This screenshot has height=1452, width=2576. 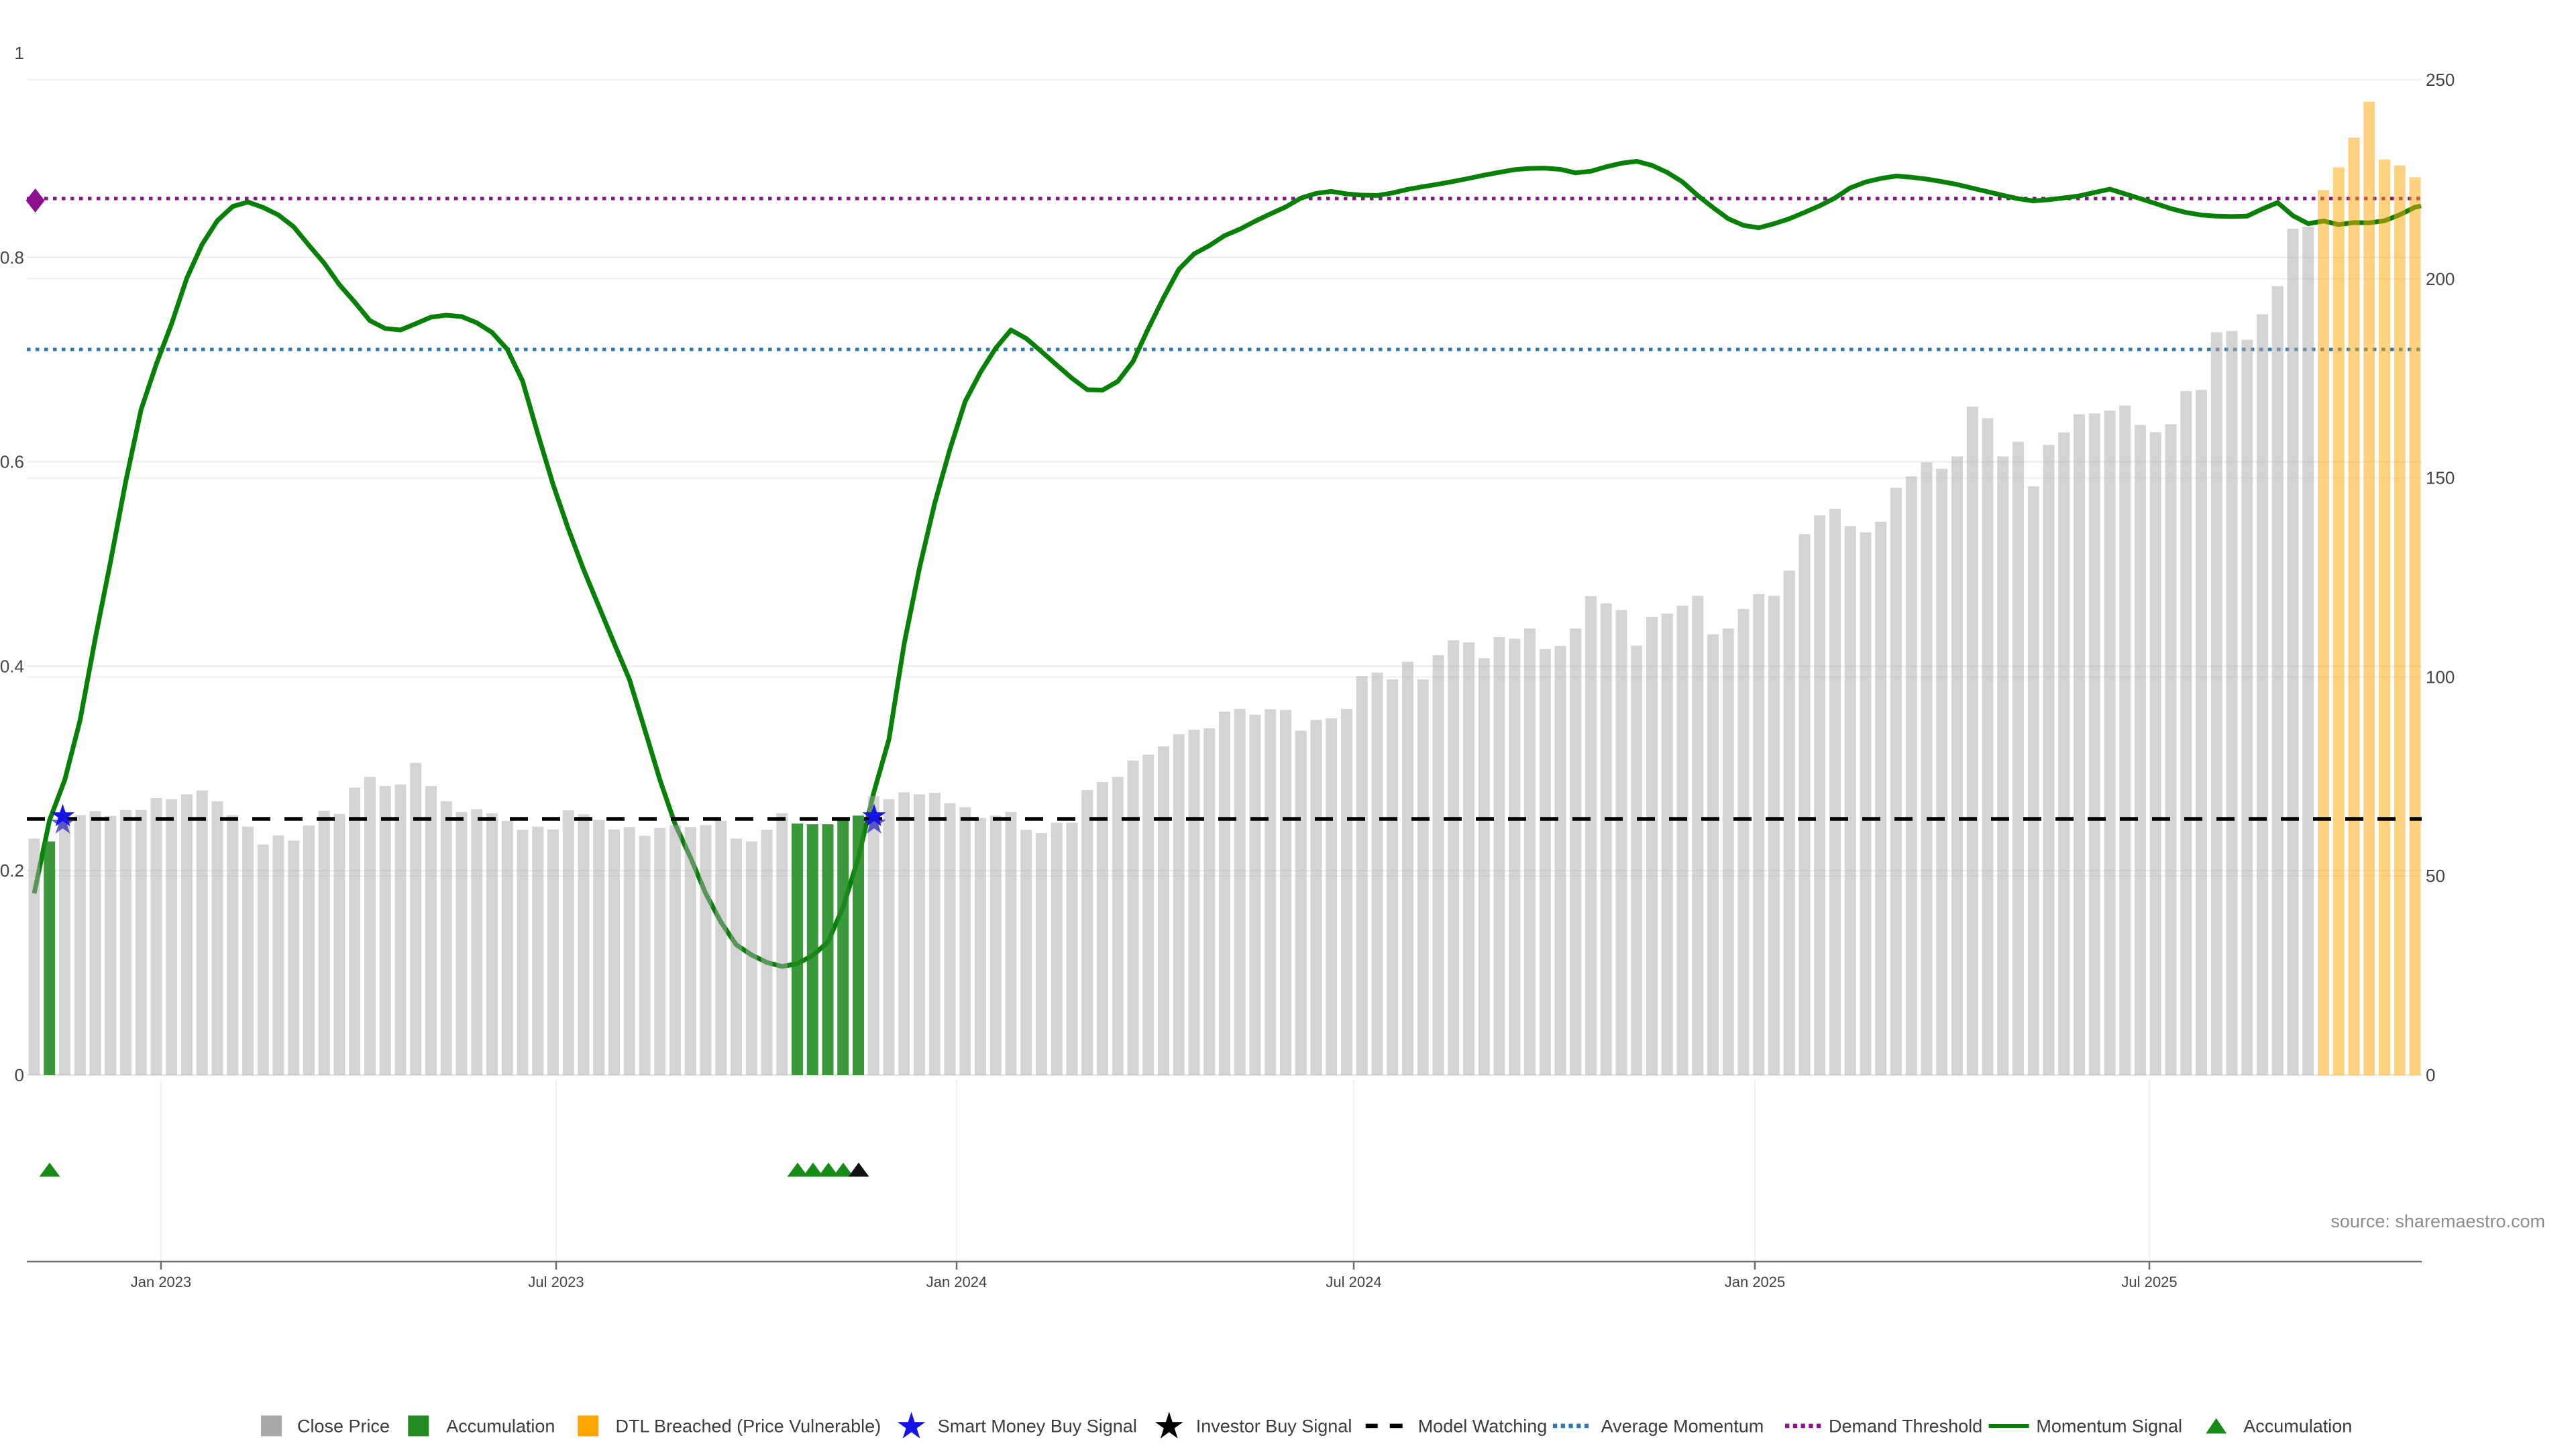 What do you see at coordinates (1905, 1426) in the screenshot?
I see `svg-text: Demand Threshold` at bounding box center [1905, 1426].